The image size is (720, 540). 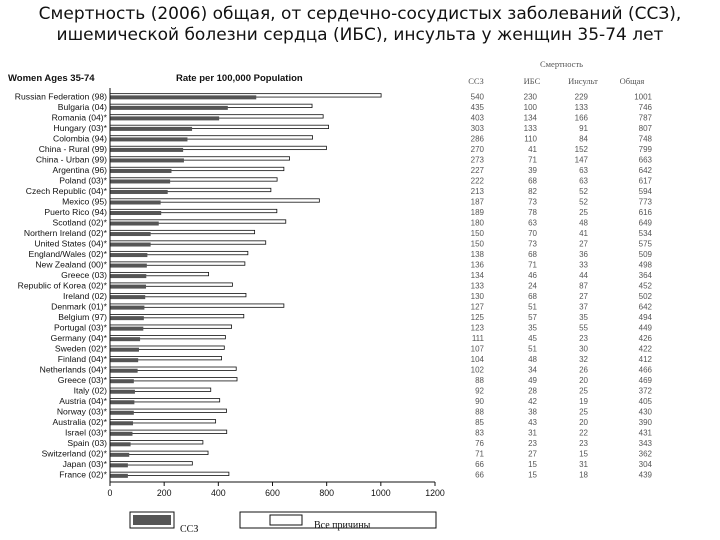 I want to click on table-cell: 286, so click(x=478, y=138).